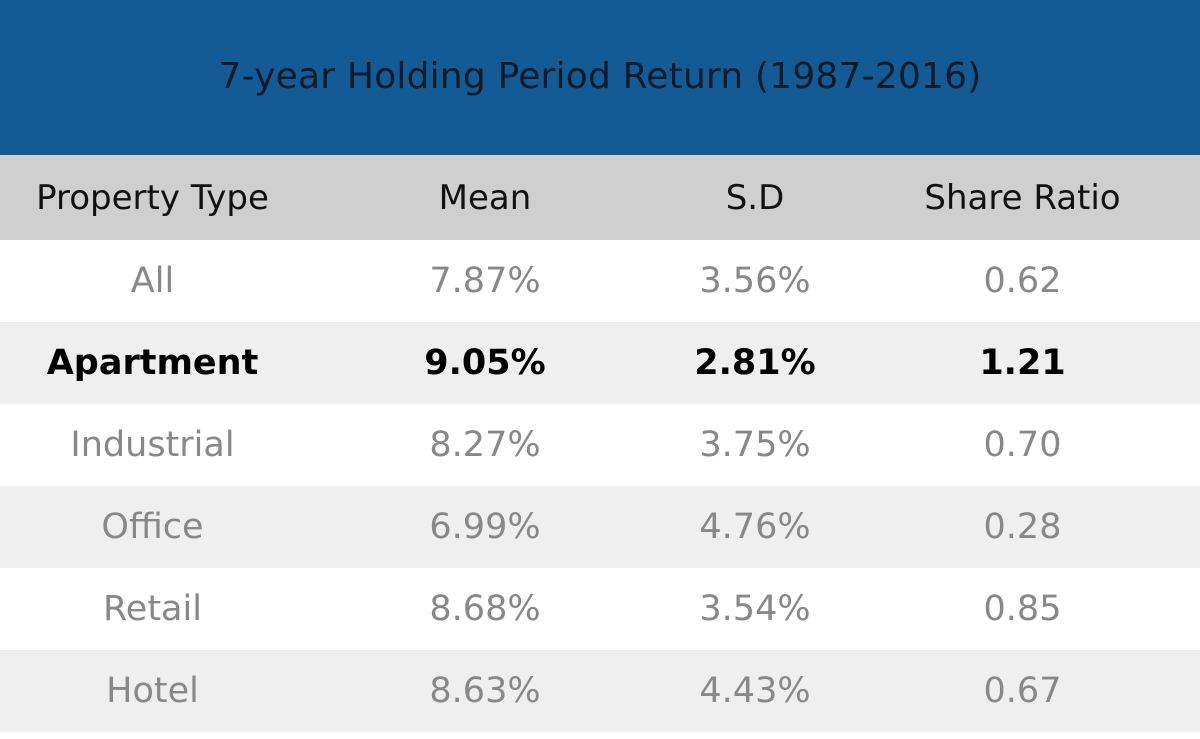 The image size is (1200, 739). What do you see at coordinates (485, 527) in the screenshot?
I see `cell-mean: 6.99%` at bounding box center [485, 527].